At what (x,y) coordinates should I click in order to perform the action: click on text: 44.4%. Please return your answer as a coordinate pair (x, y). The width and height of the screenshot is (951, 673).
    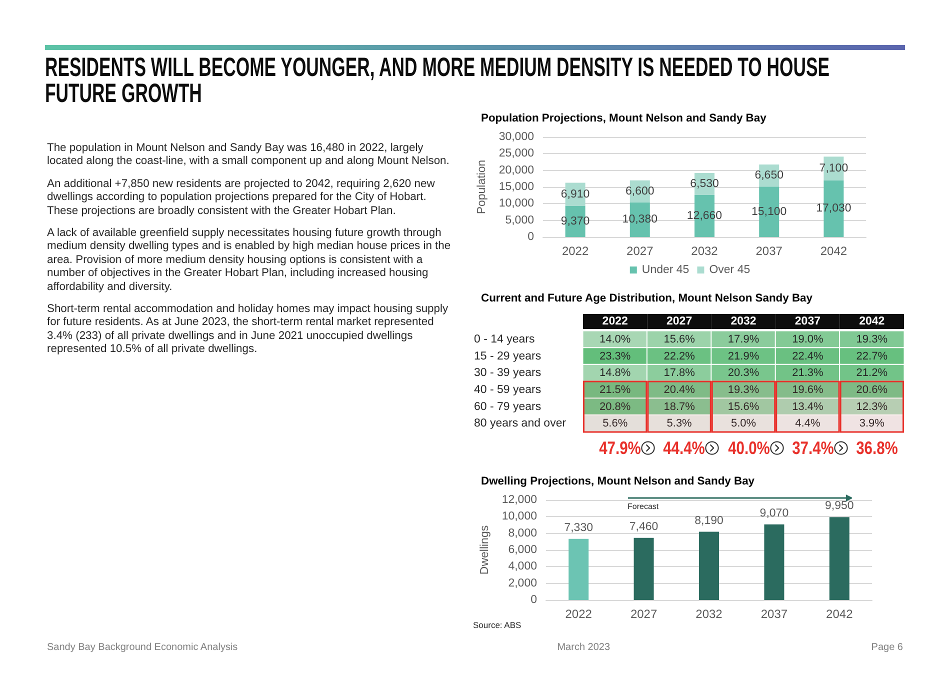
    Looking at the image, I should click on (684, 448).